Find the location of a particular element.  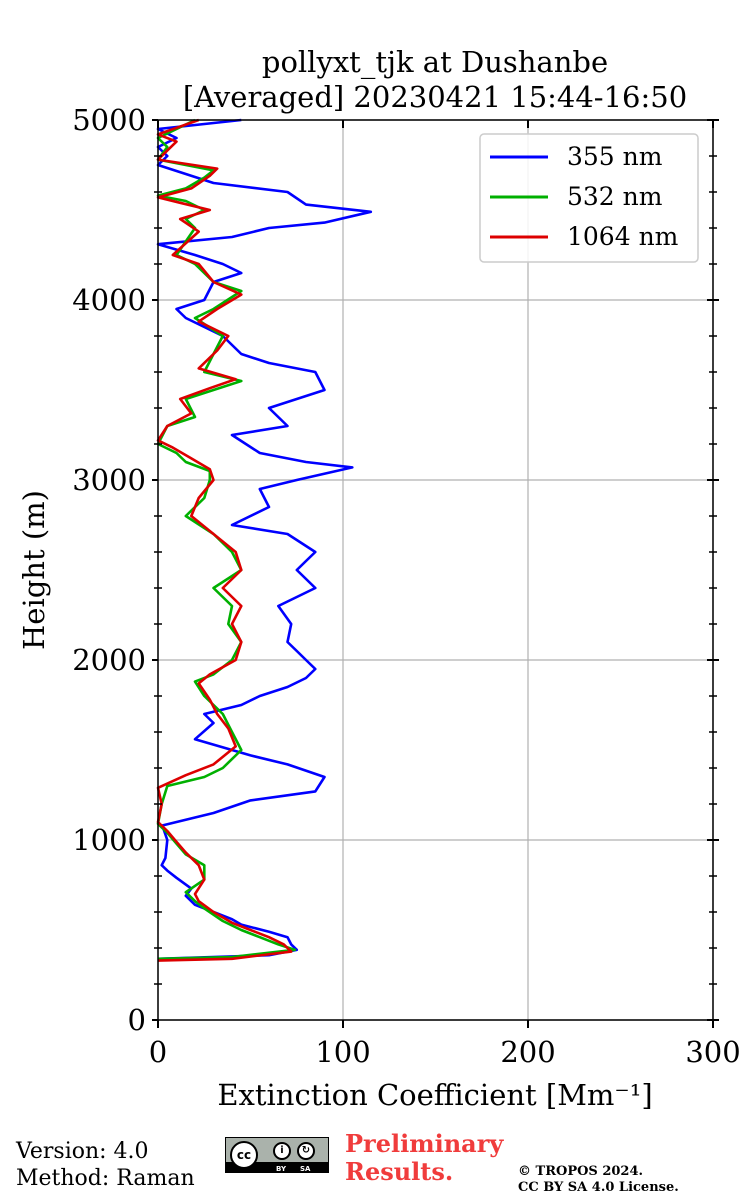

x-tick-label: 100 is located at coordinates (342, 1052).